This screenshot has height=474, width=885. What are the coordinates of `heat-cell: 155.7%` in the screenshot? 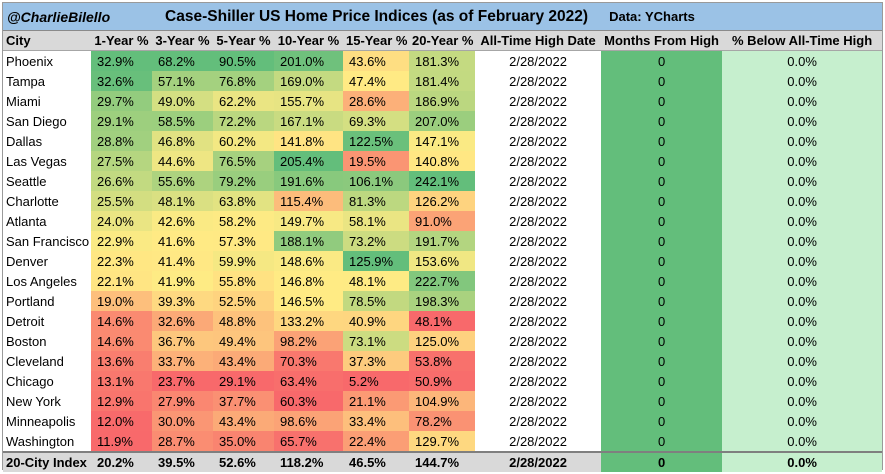 It's located at (308, 101).